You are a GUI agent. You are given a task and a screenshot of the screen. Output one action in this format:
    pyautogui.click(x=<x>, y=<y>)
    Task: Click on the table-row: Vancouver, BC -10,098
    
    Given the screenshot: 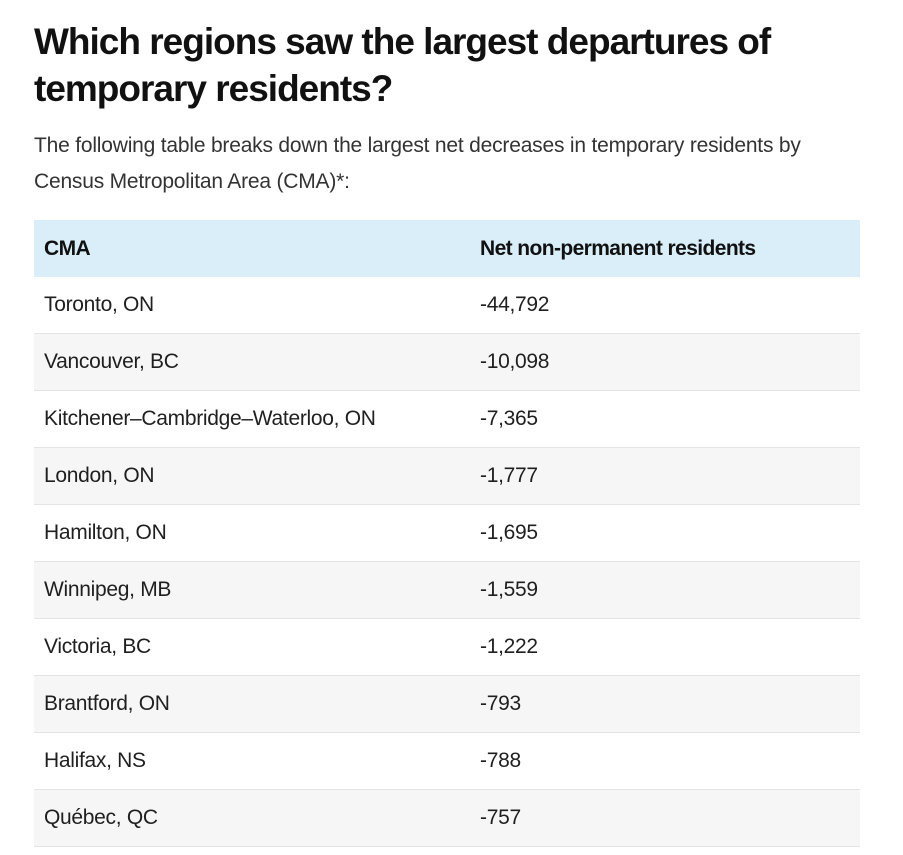 What is the action you would take?
    pyautogui.click(x=447, y=362)
    